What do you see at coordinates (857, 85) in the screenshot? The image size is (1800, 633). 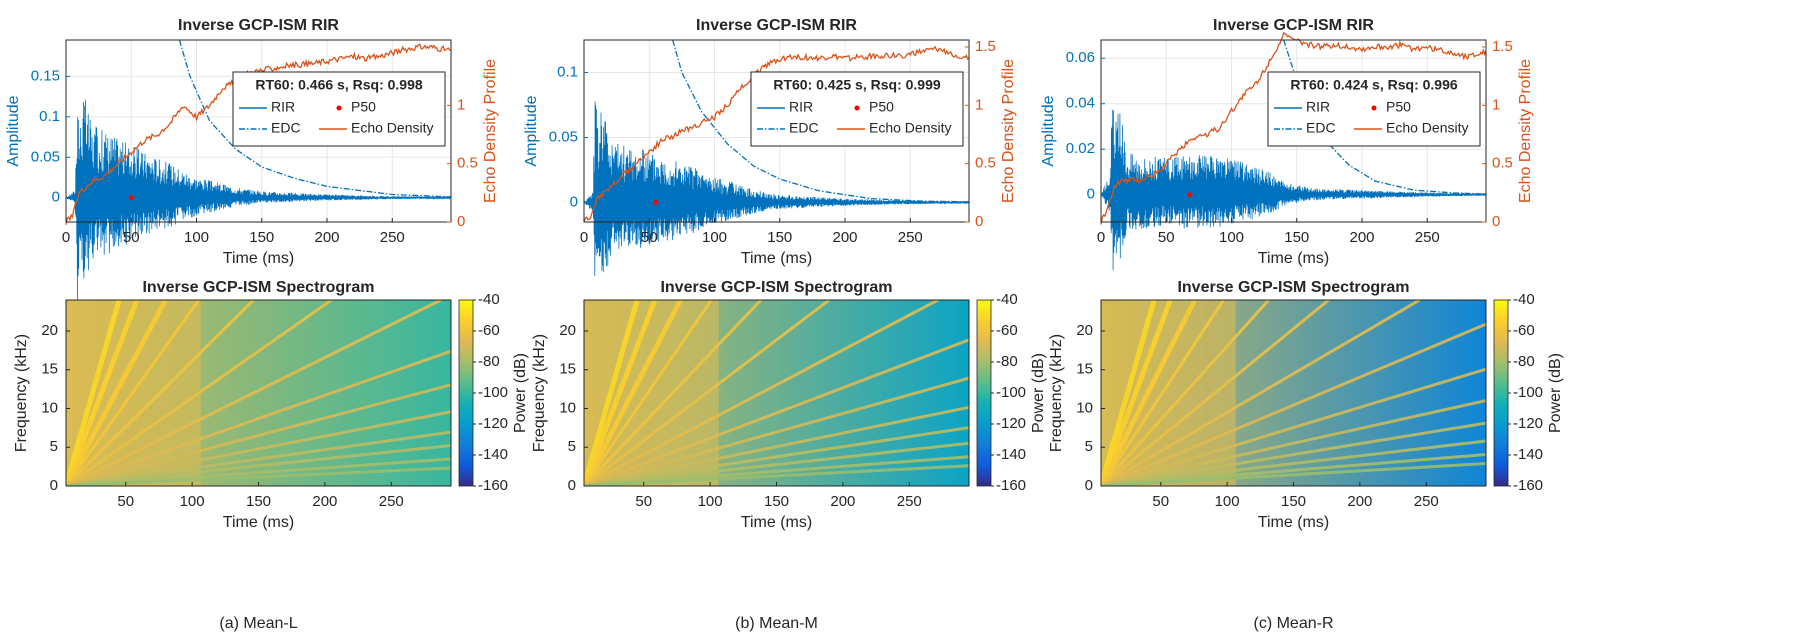 I see `rt60-annotation: RT60: 0.425 s, Rsq: 0.999` at bounding box center [857, 85].